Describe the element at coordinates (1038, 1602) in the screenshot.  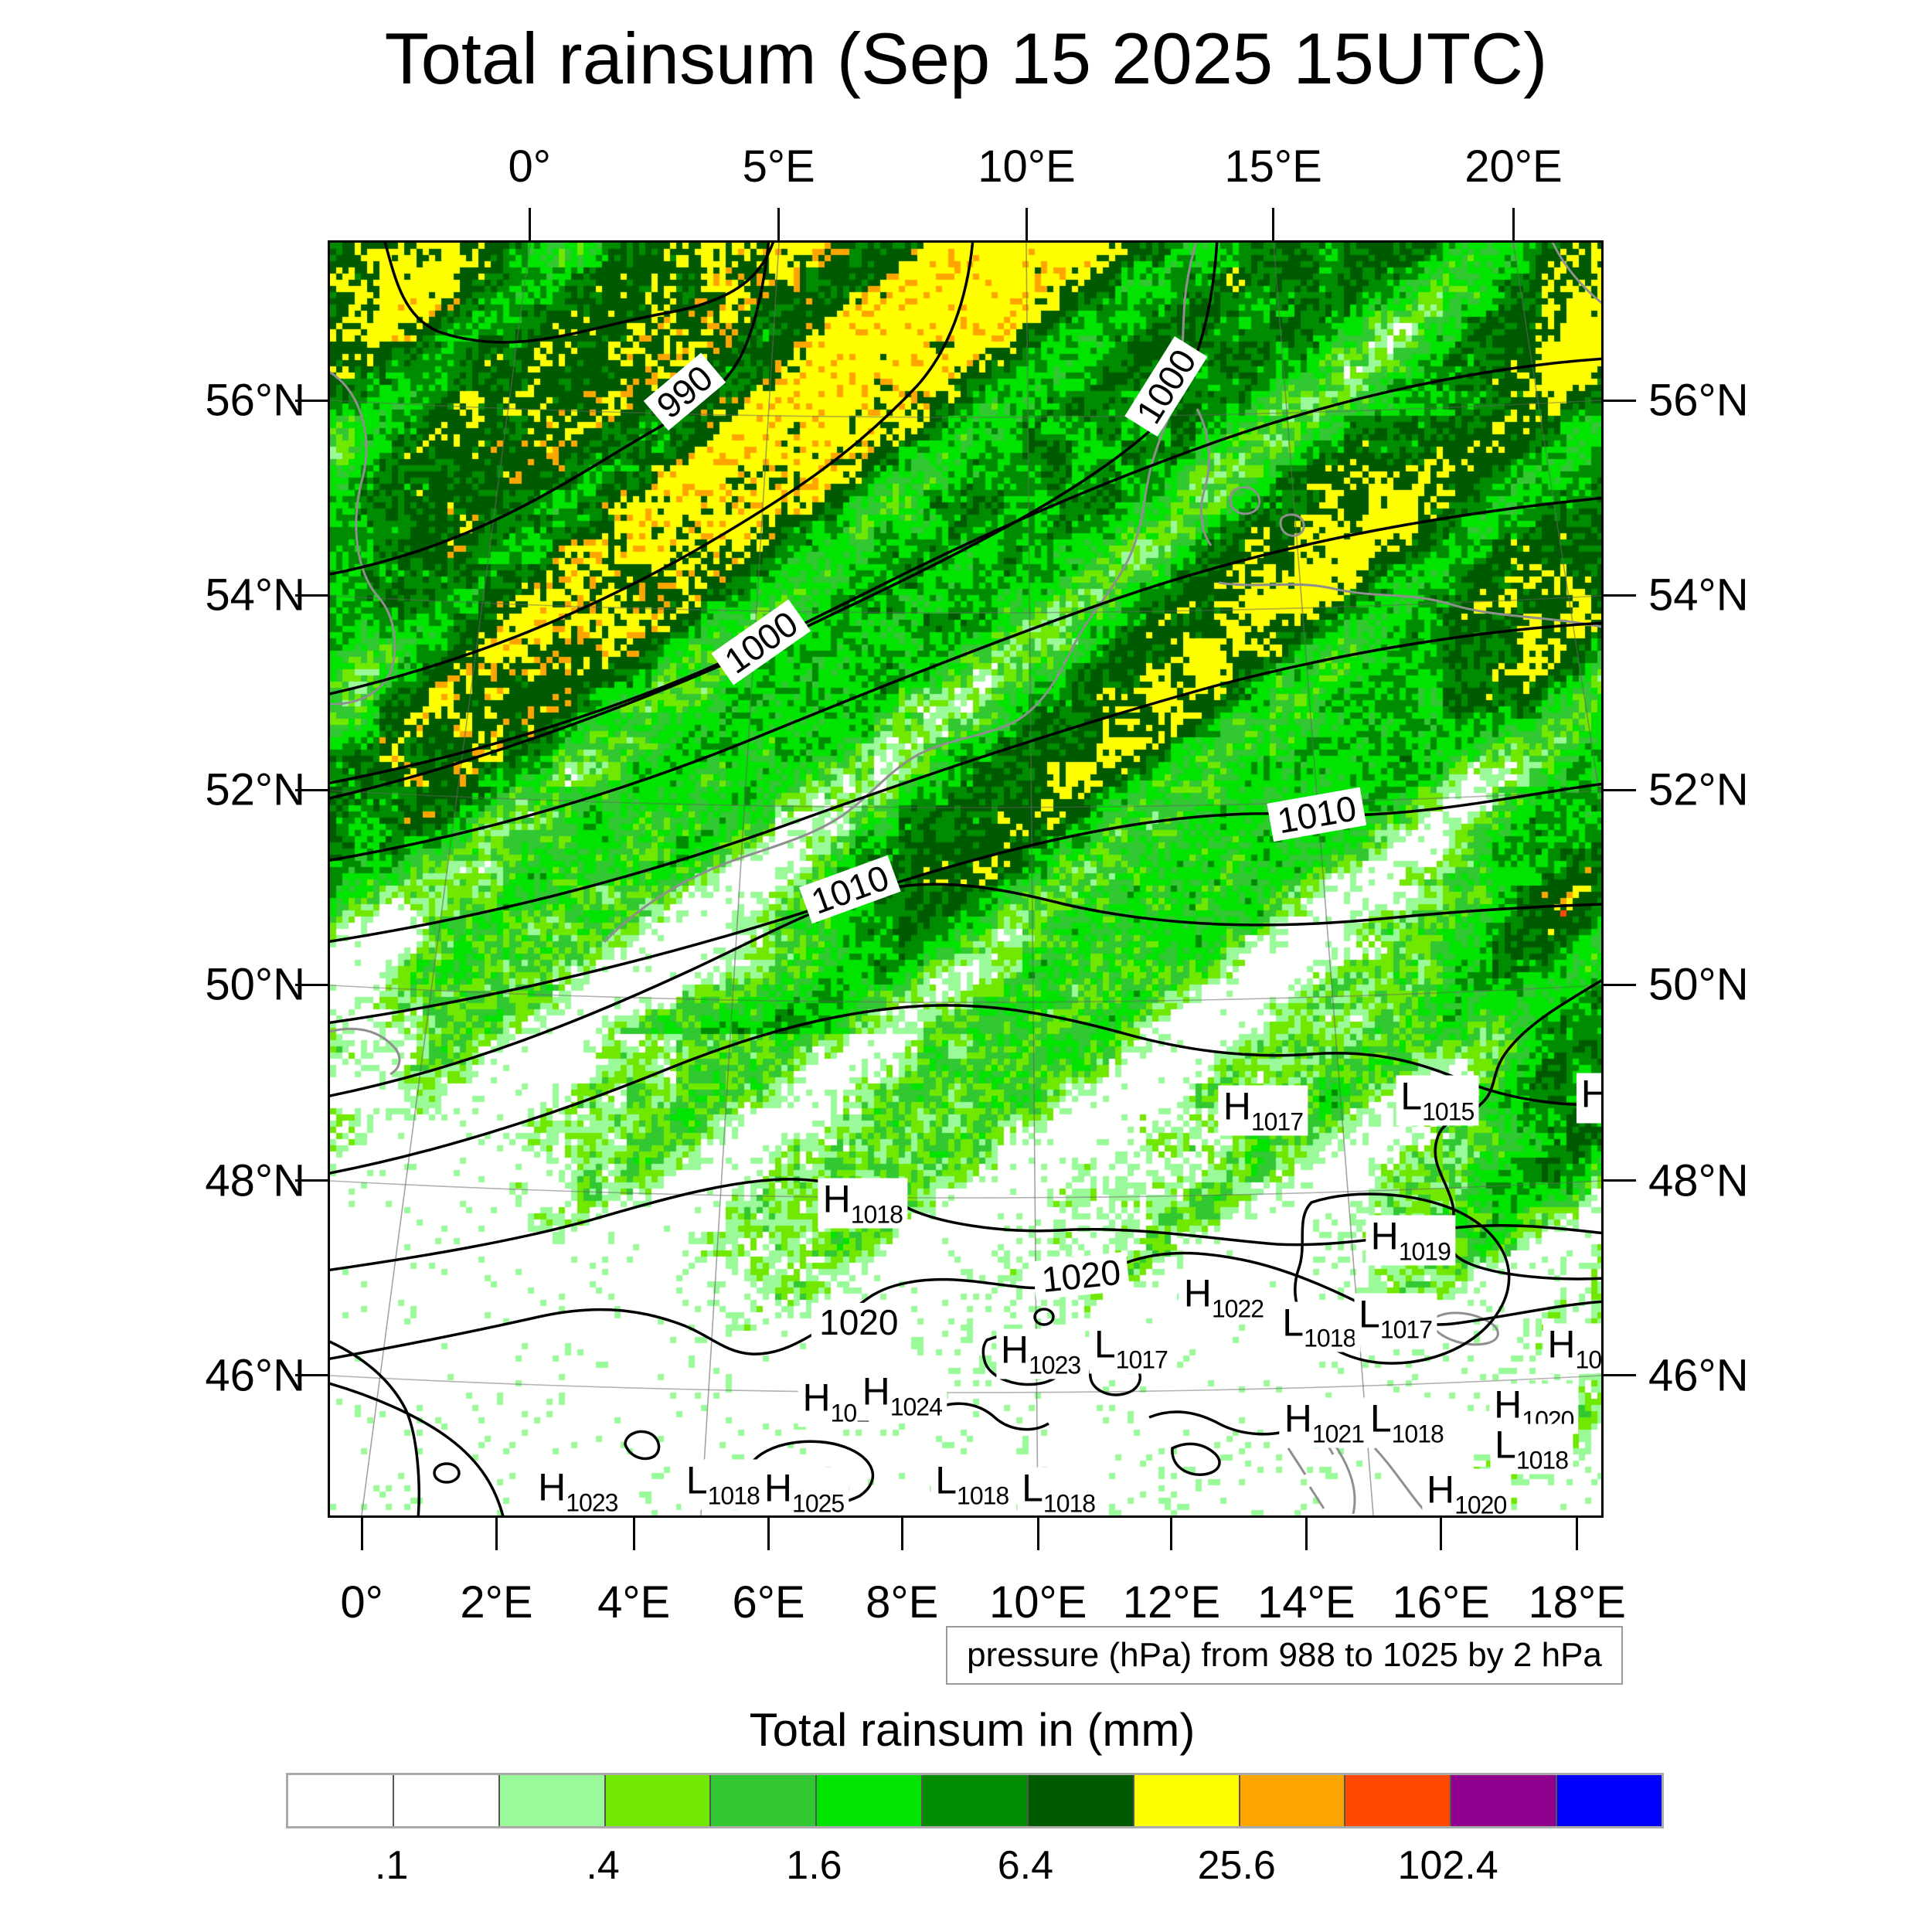
I see `bottom-axis-label: 10°E` at that location.